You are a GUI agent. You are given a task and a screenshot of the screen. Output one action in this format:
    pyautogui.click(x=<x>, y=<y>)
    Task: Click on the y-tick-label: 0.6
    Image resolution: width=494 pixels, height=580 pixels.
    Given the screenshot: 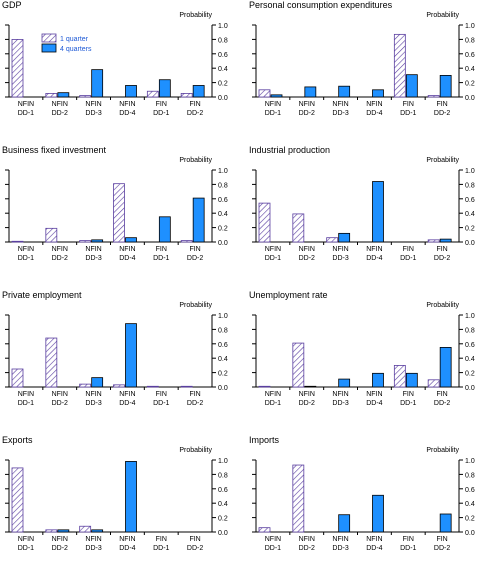 What is the action you would take?
    pyautogui.click(x=223, y=55)
    